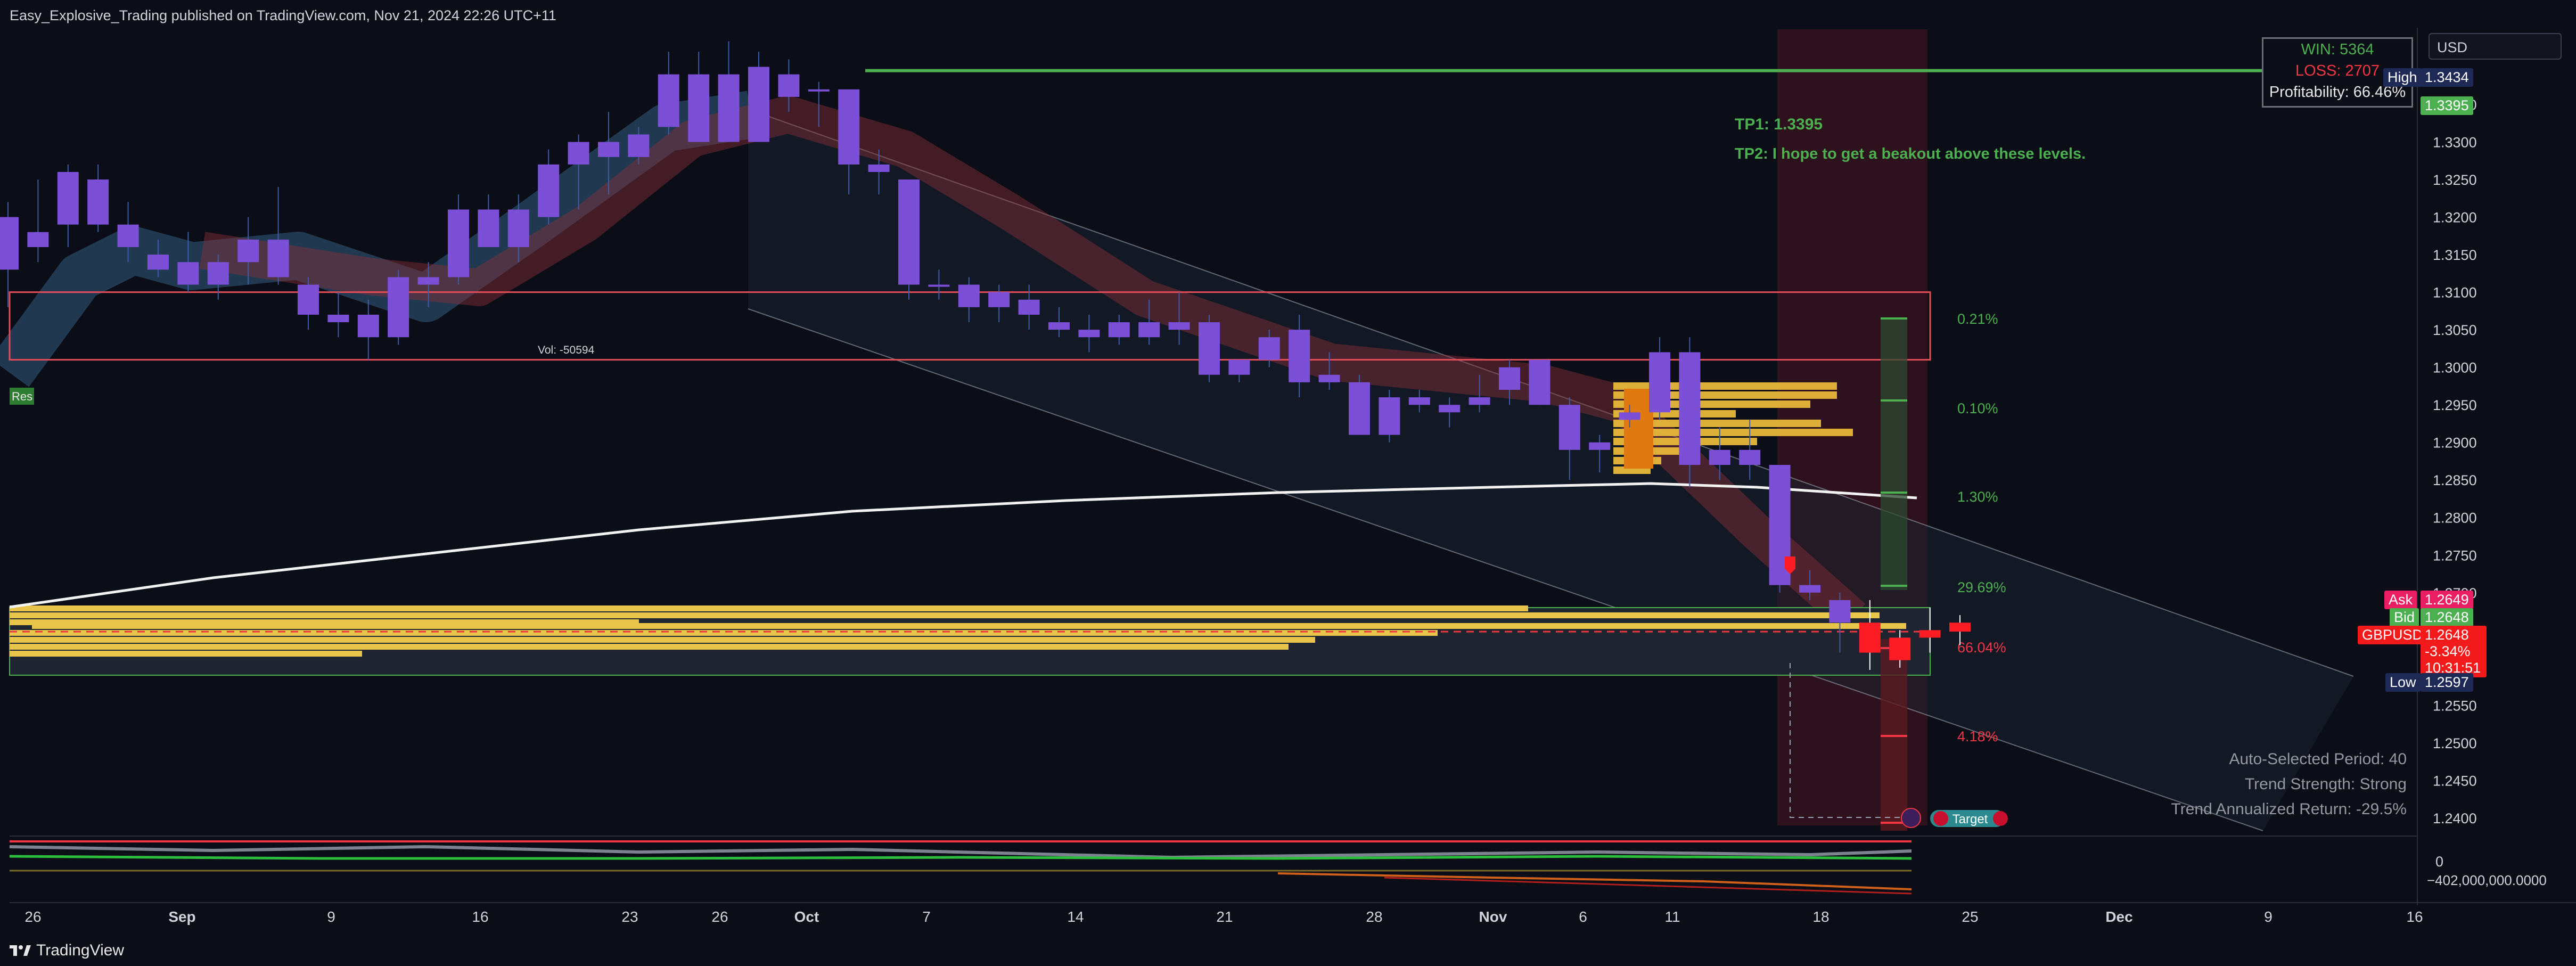 This screenshot has width=2576, height=966. Describe the element at coordinates (1981, 648) in the screenshot. I see `pct-level-label: 66.04%` at that location.